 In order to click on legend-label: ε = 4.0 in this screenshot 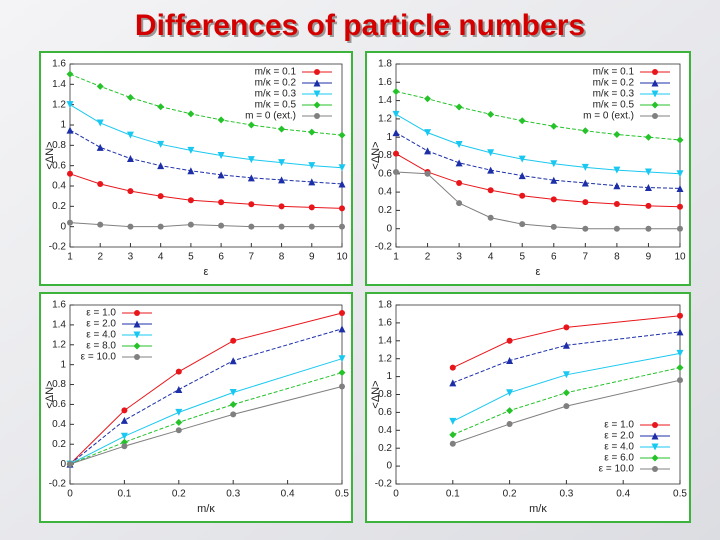, I will do `click(619, 447)`.